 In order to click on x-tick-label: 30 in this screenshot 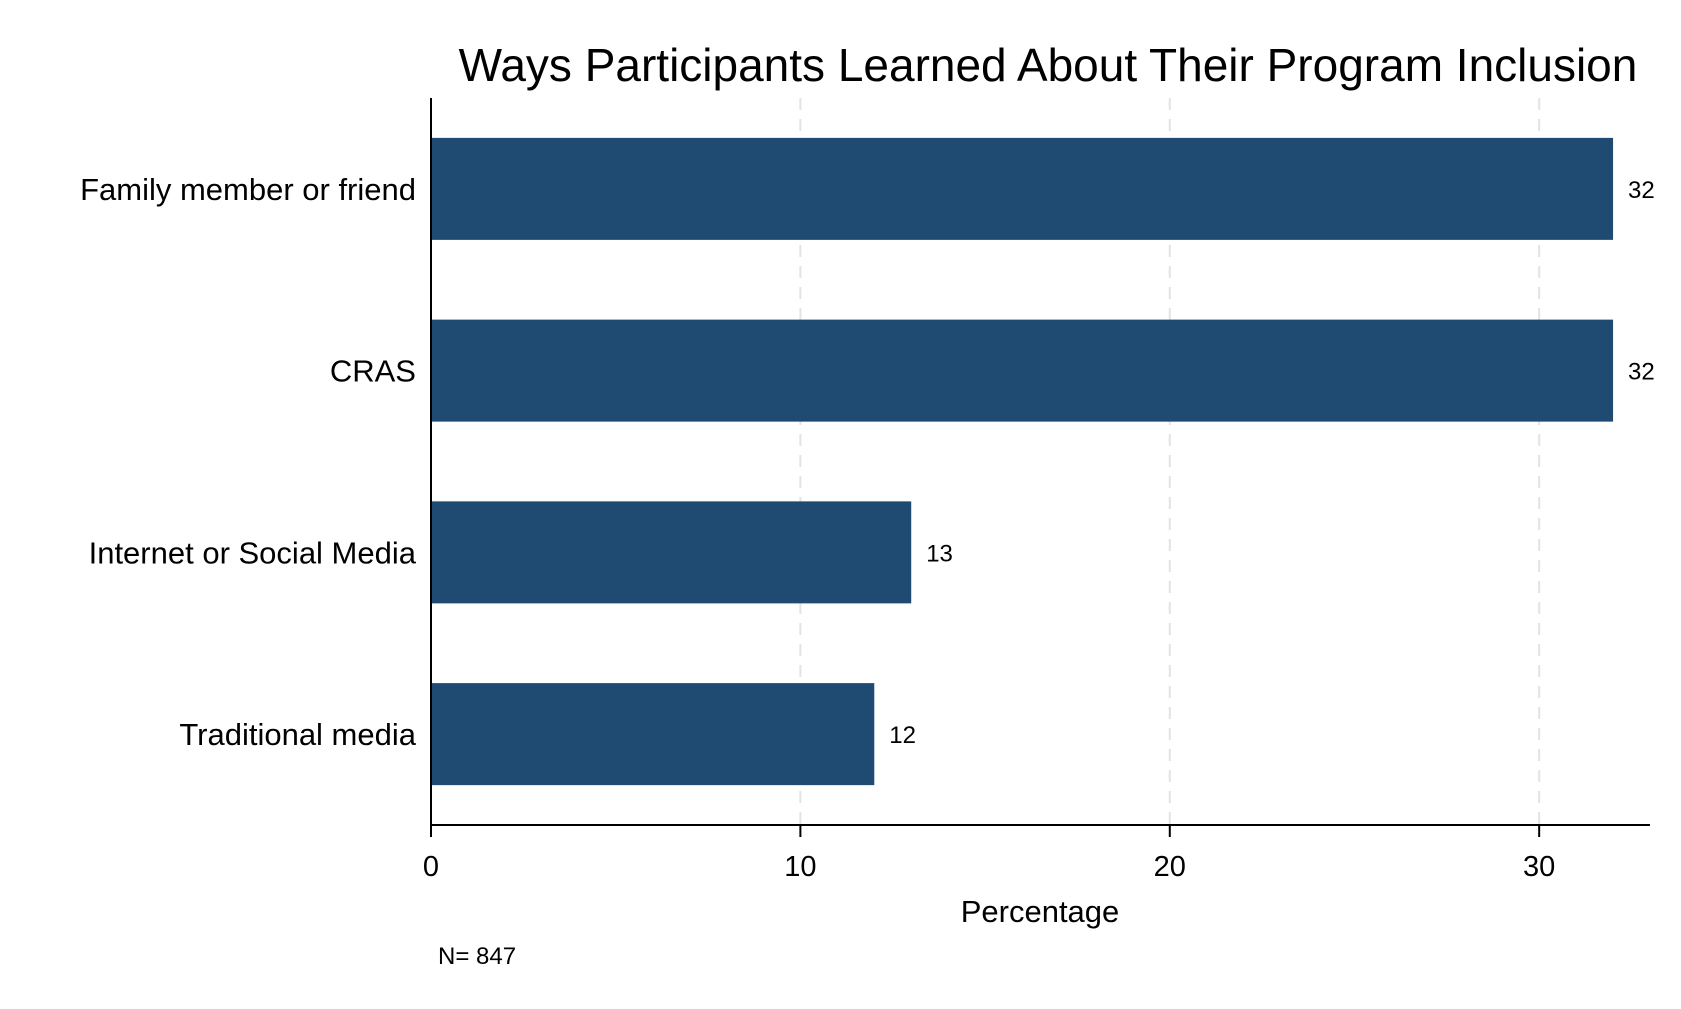, I will do `click(1539, 867)`.